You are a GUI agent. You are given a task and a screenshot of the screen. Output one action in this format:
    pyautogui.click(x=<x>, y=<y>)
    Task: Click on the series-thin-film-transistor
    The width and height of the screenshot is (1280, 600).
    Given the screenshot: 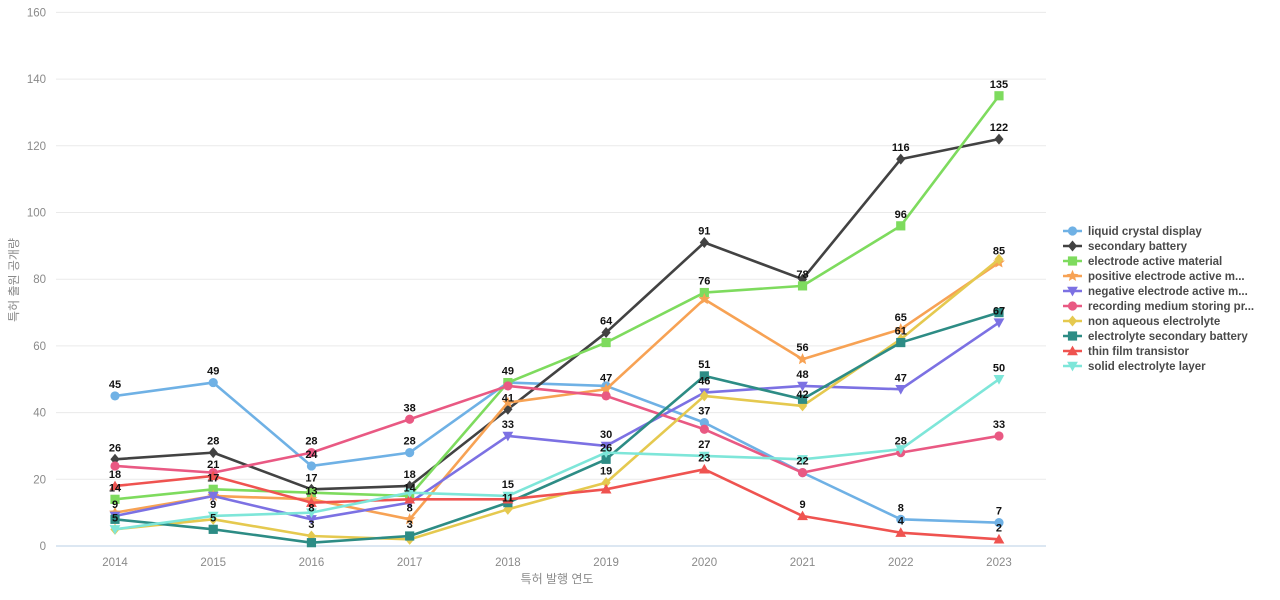 What is the action you would take?
    pyautogui.click(x=557, y=503)
    